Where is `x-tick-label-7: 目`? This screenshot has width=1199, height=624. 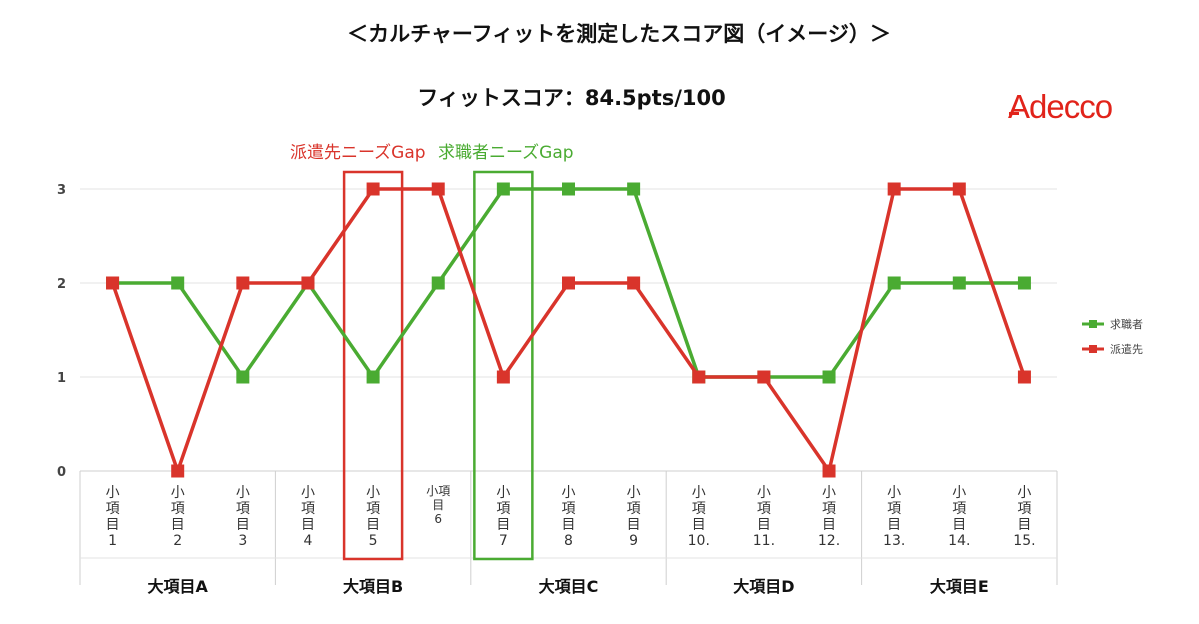 x-tick-label-7: 目 is located at coordinates (503, 525).